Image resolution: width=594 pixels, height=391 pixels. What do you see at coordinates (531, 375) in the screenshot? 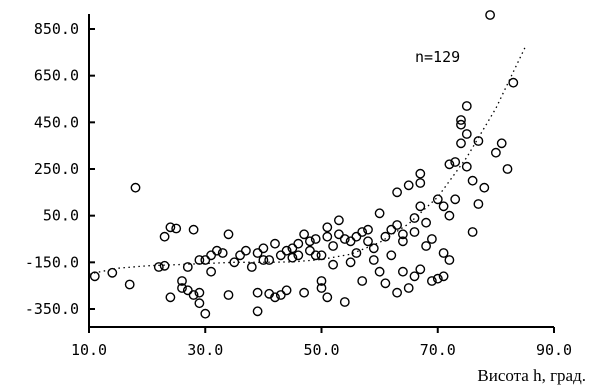
I see `x-axis-label: Висота h, град.` at bounding box center [531, 375].